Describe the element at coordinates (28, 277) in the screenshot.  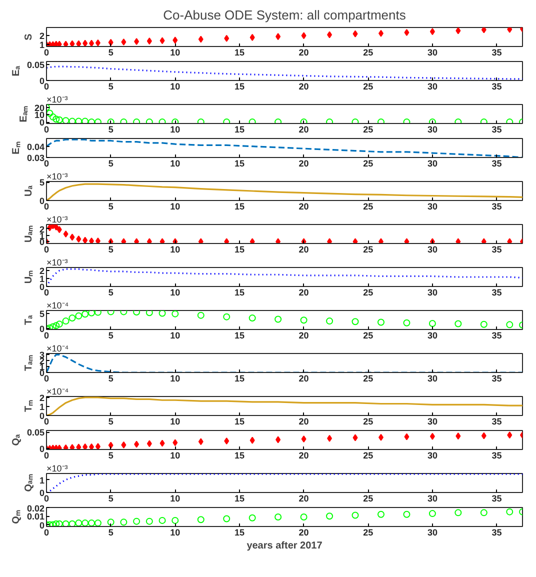
I see `y-axis-title: Uₘ` at that location.